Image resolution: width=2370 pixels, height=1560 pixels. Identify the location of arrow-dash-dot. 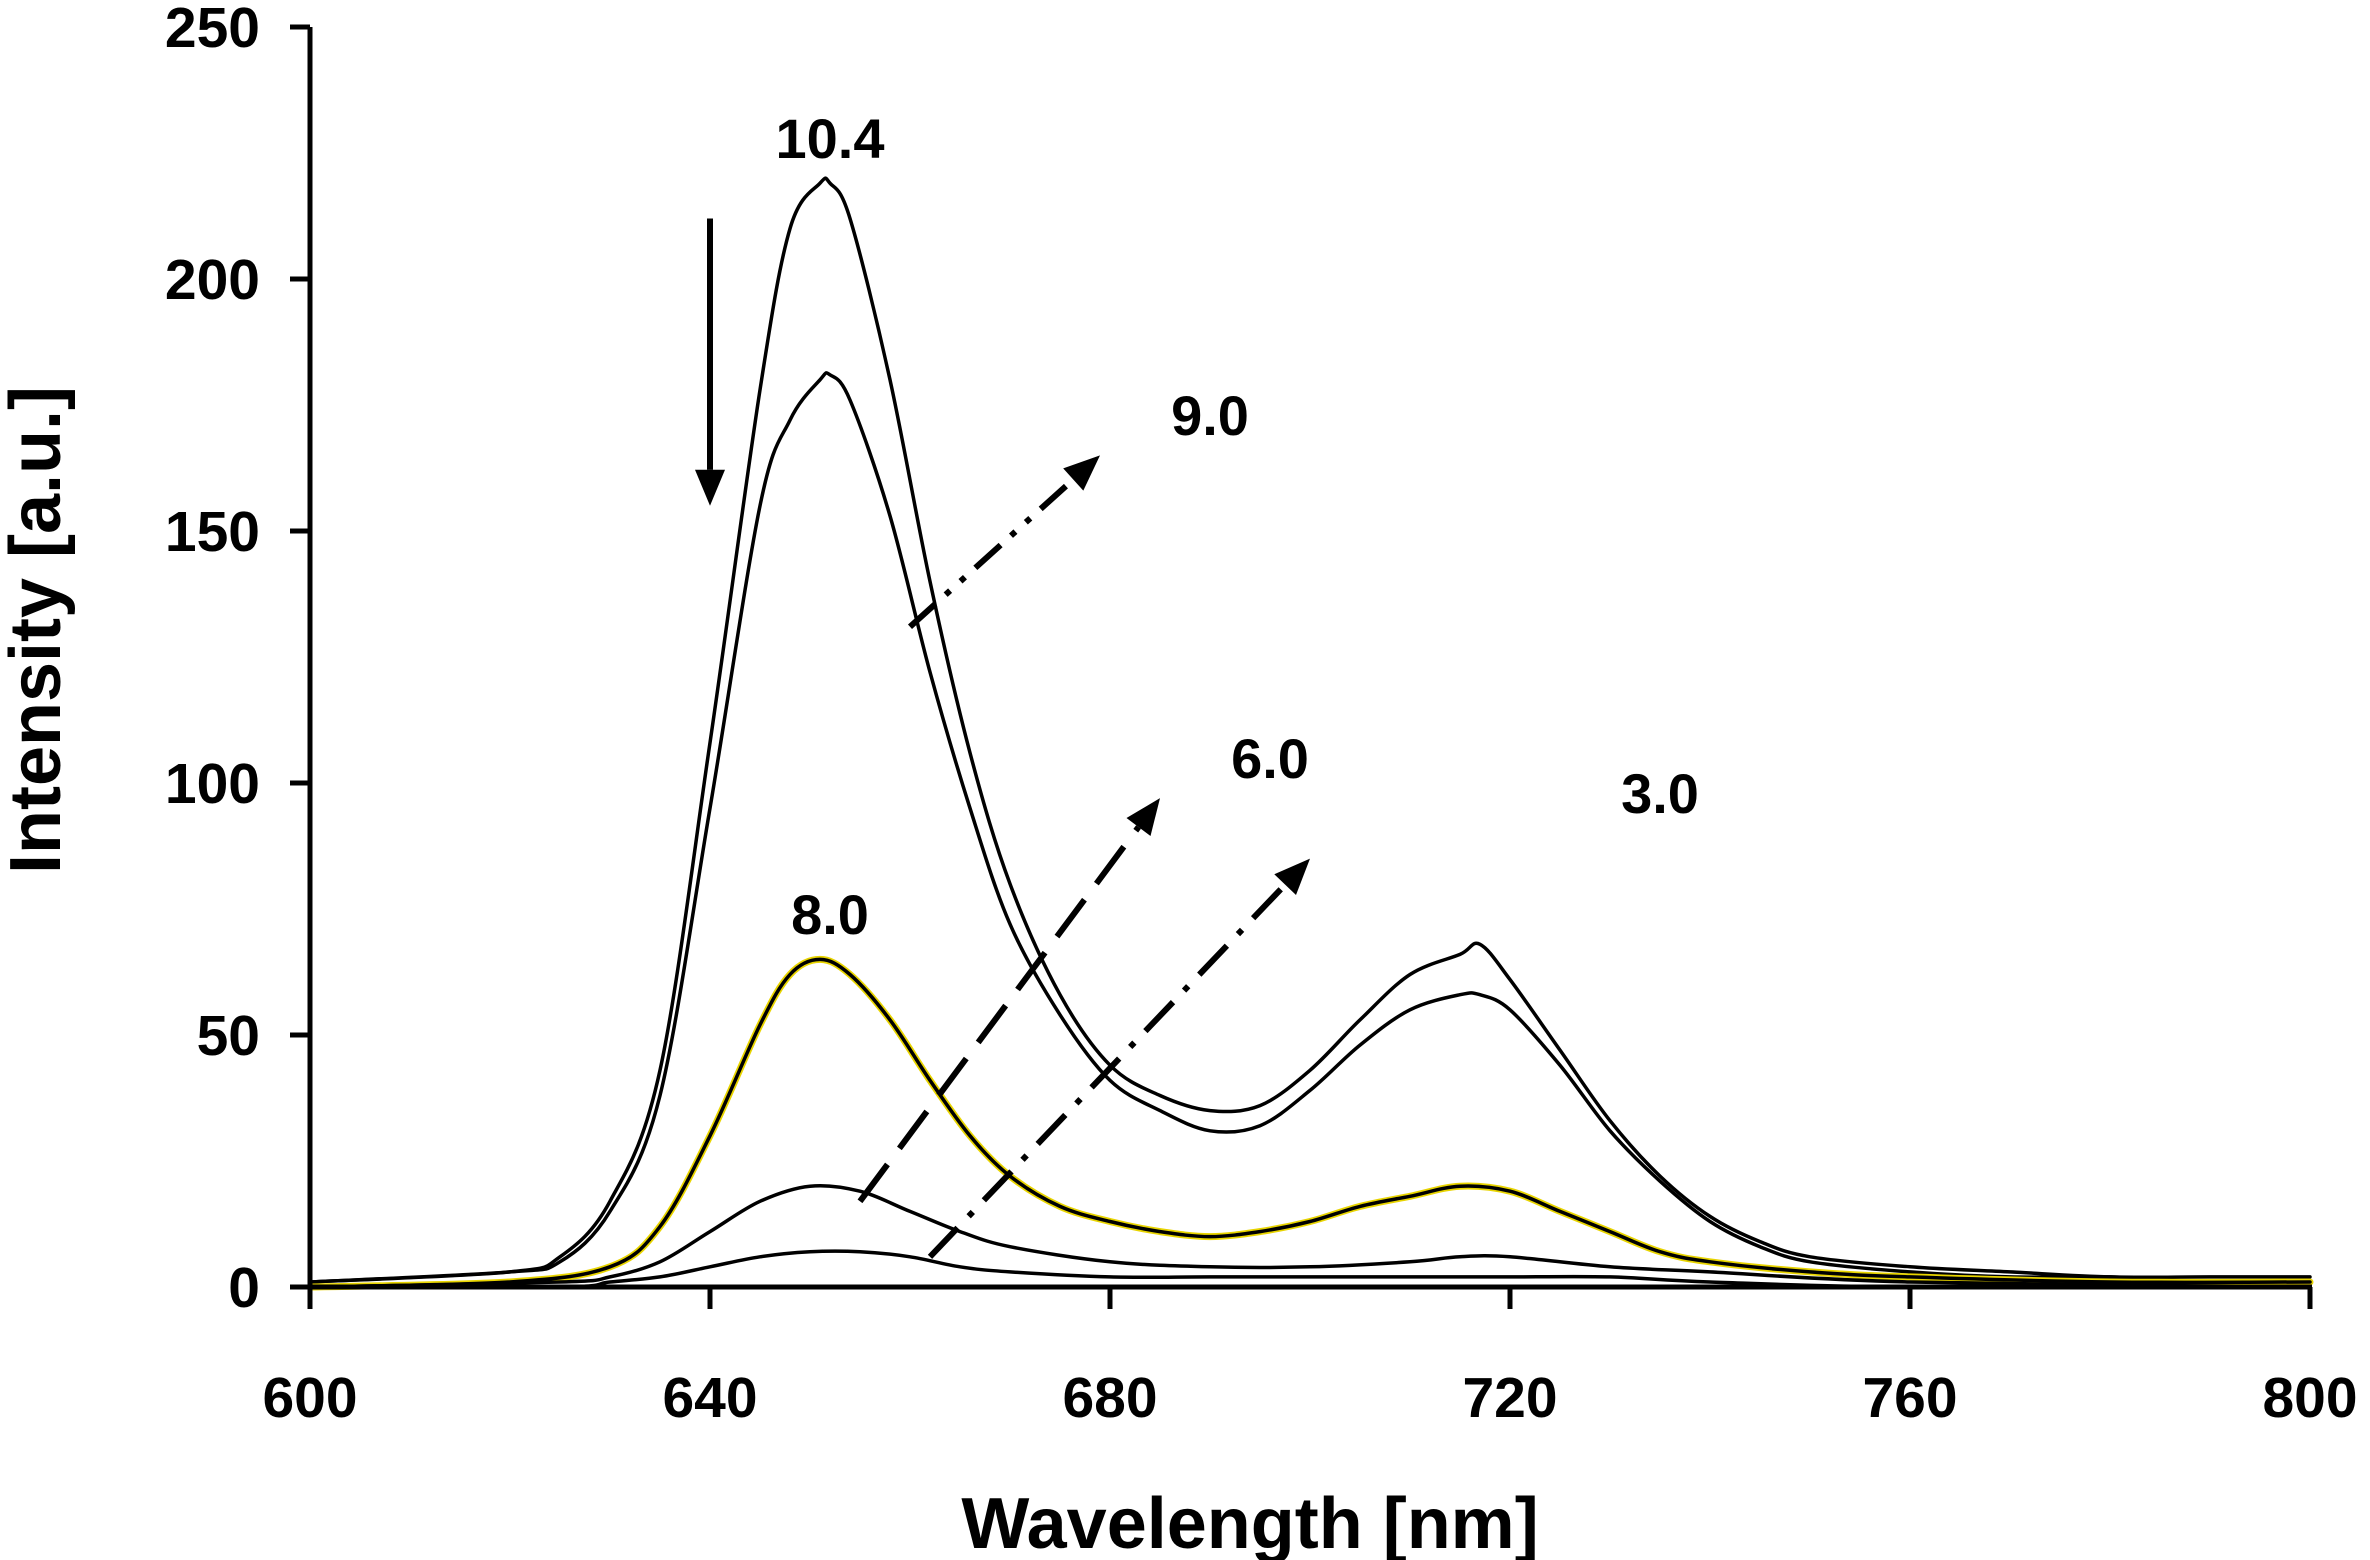
(1118, 1058).